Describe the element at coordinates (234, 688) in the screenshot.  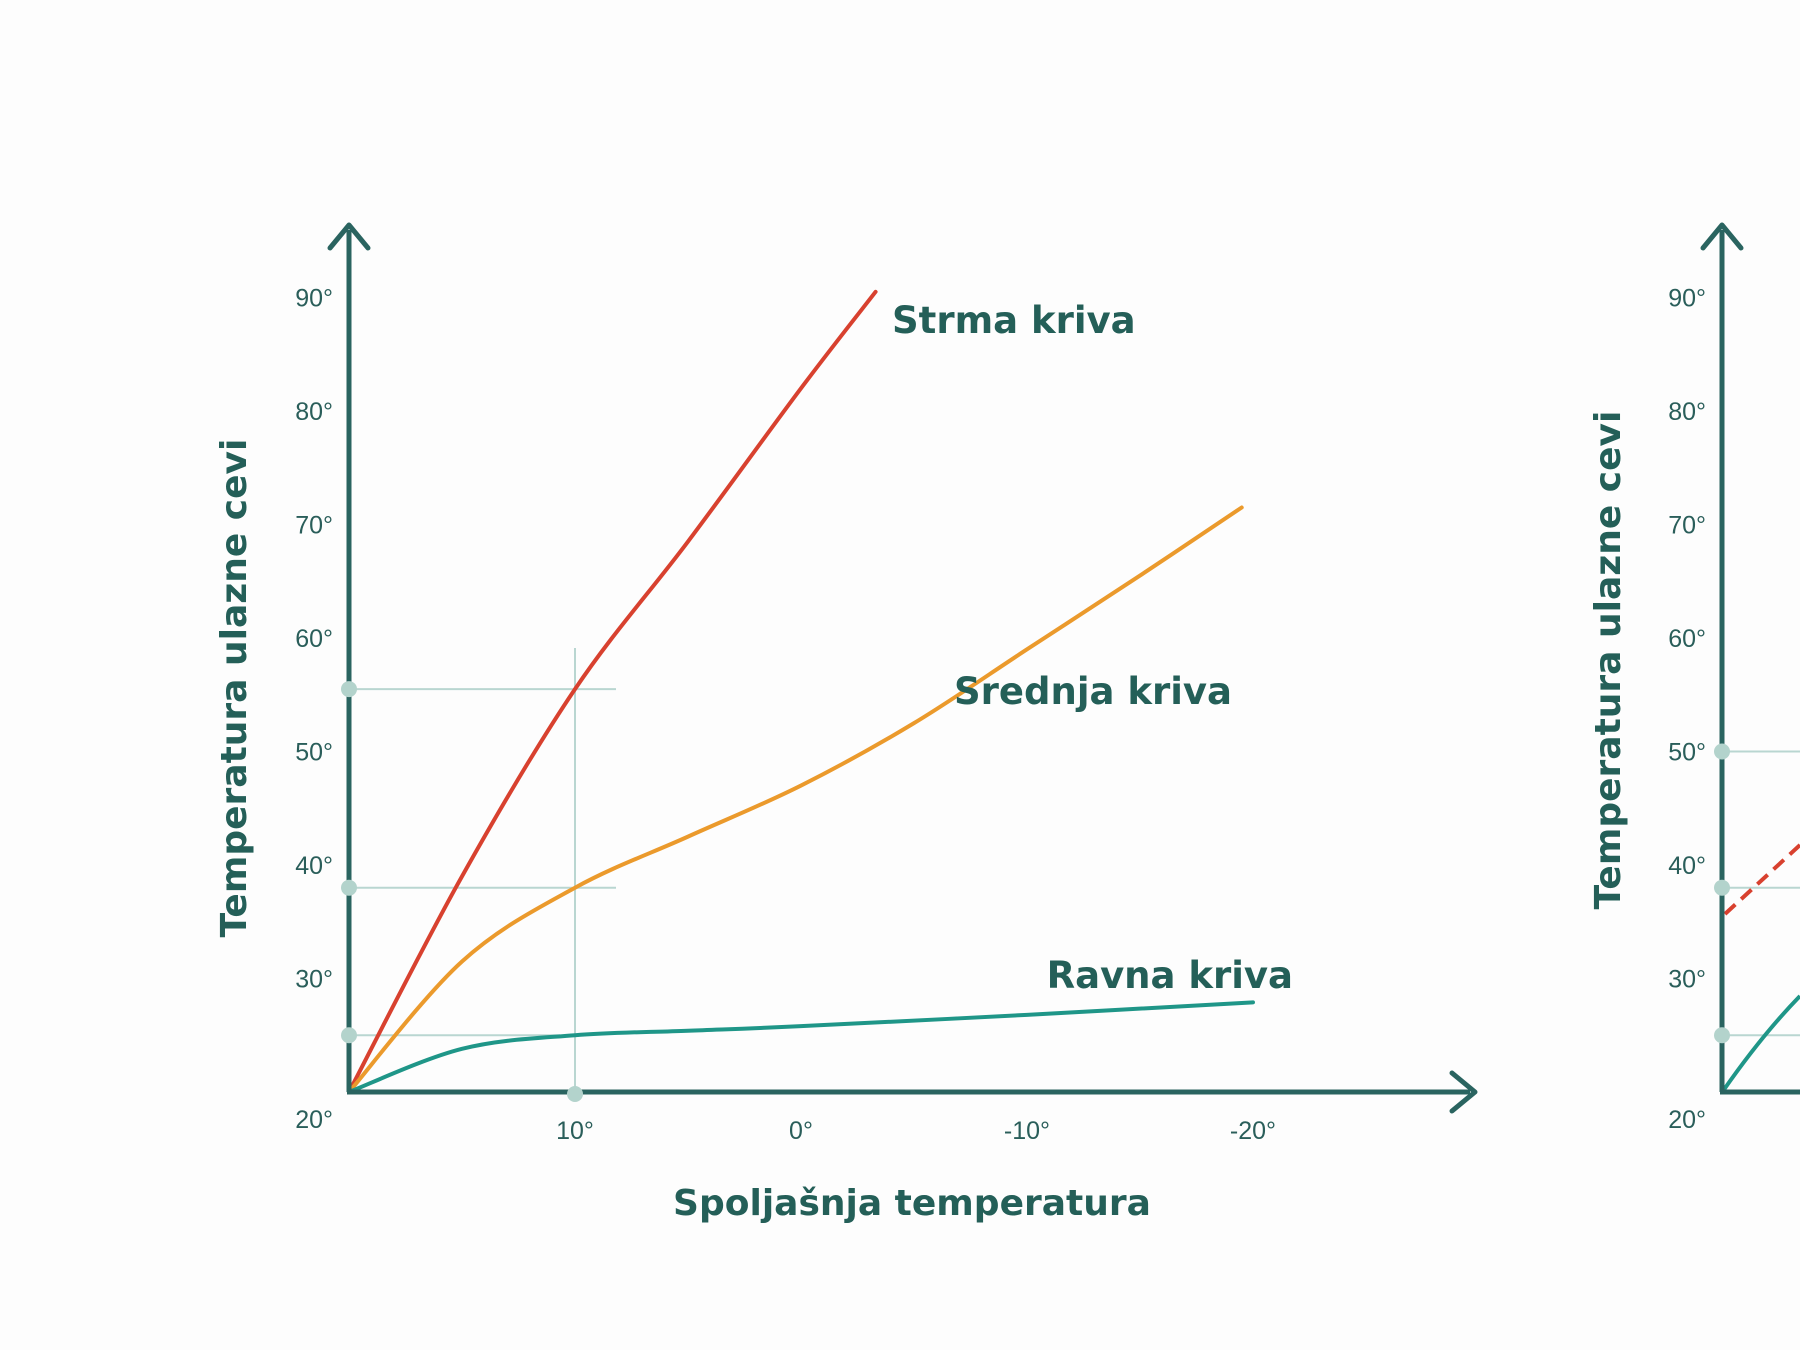
I see `y-axis-title: Temperatura ulazne cevi` at that location.